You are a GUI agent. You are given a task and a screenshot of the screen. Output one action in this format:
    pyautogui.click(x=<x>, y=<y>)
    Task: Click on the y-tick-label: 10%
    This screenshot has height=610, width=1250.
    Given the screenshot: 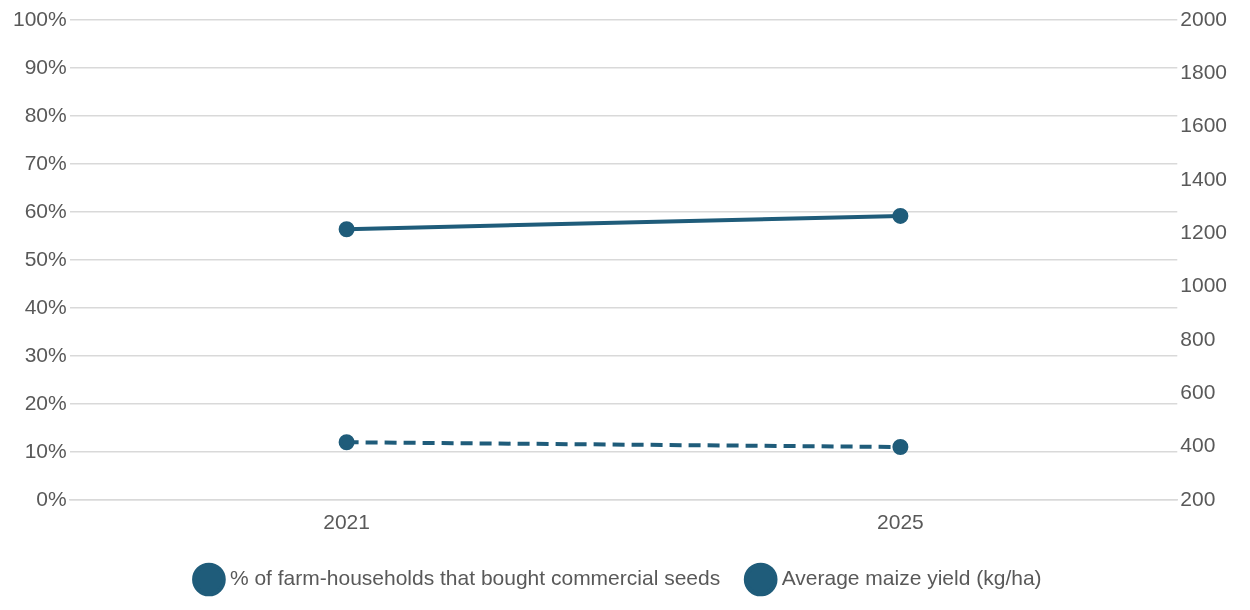 What is the action you would take?
    pyautogui.click(x=45, y=450)
    